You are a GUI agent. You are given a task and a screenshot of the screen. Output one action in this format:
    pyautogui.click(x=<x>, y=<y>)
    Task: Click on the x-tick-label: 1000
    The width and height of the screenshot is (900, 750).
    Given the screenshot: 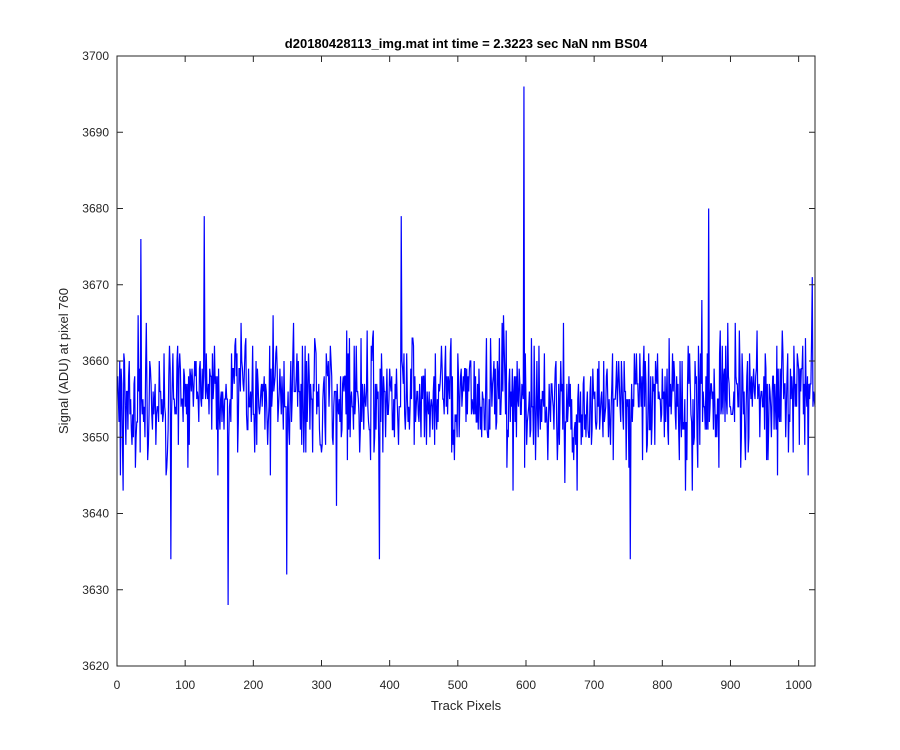 What is the action you would take?
    pyautogui.click(x=798, y=685)
    